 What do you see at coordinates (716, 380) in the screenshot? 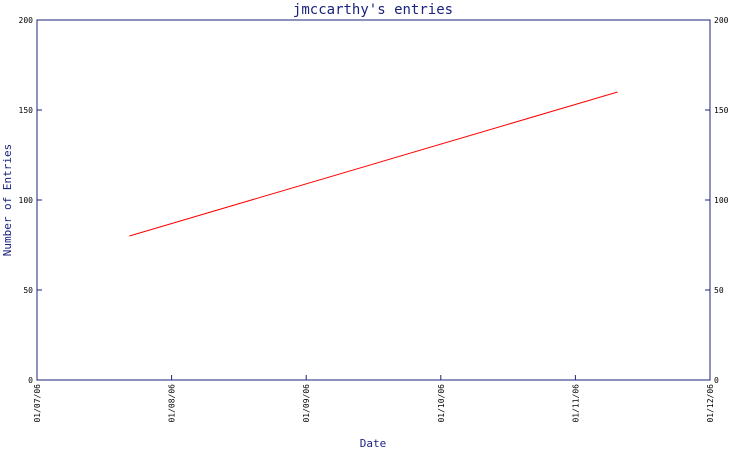
I see `y-tick-label-right: 0` at bounding box center [716, 380].